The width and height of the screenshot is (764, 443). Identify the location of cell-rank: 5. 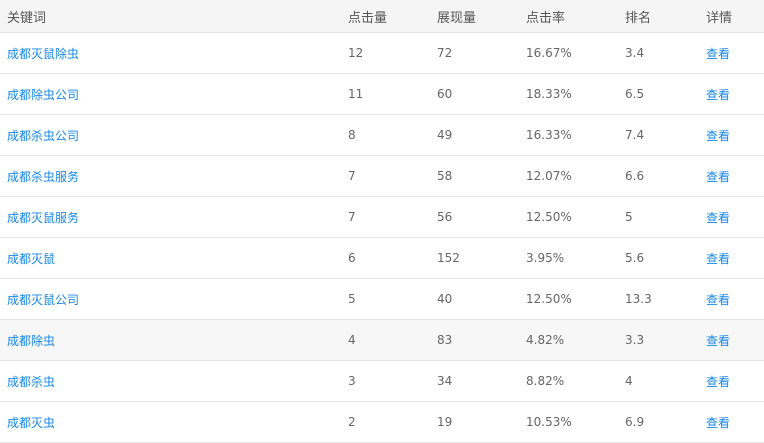
(658, 217).